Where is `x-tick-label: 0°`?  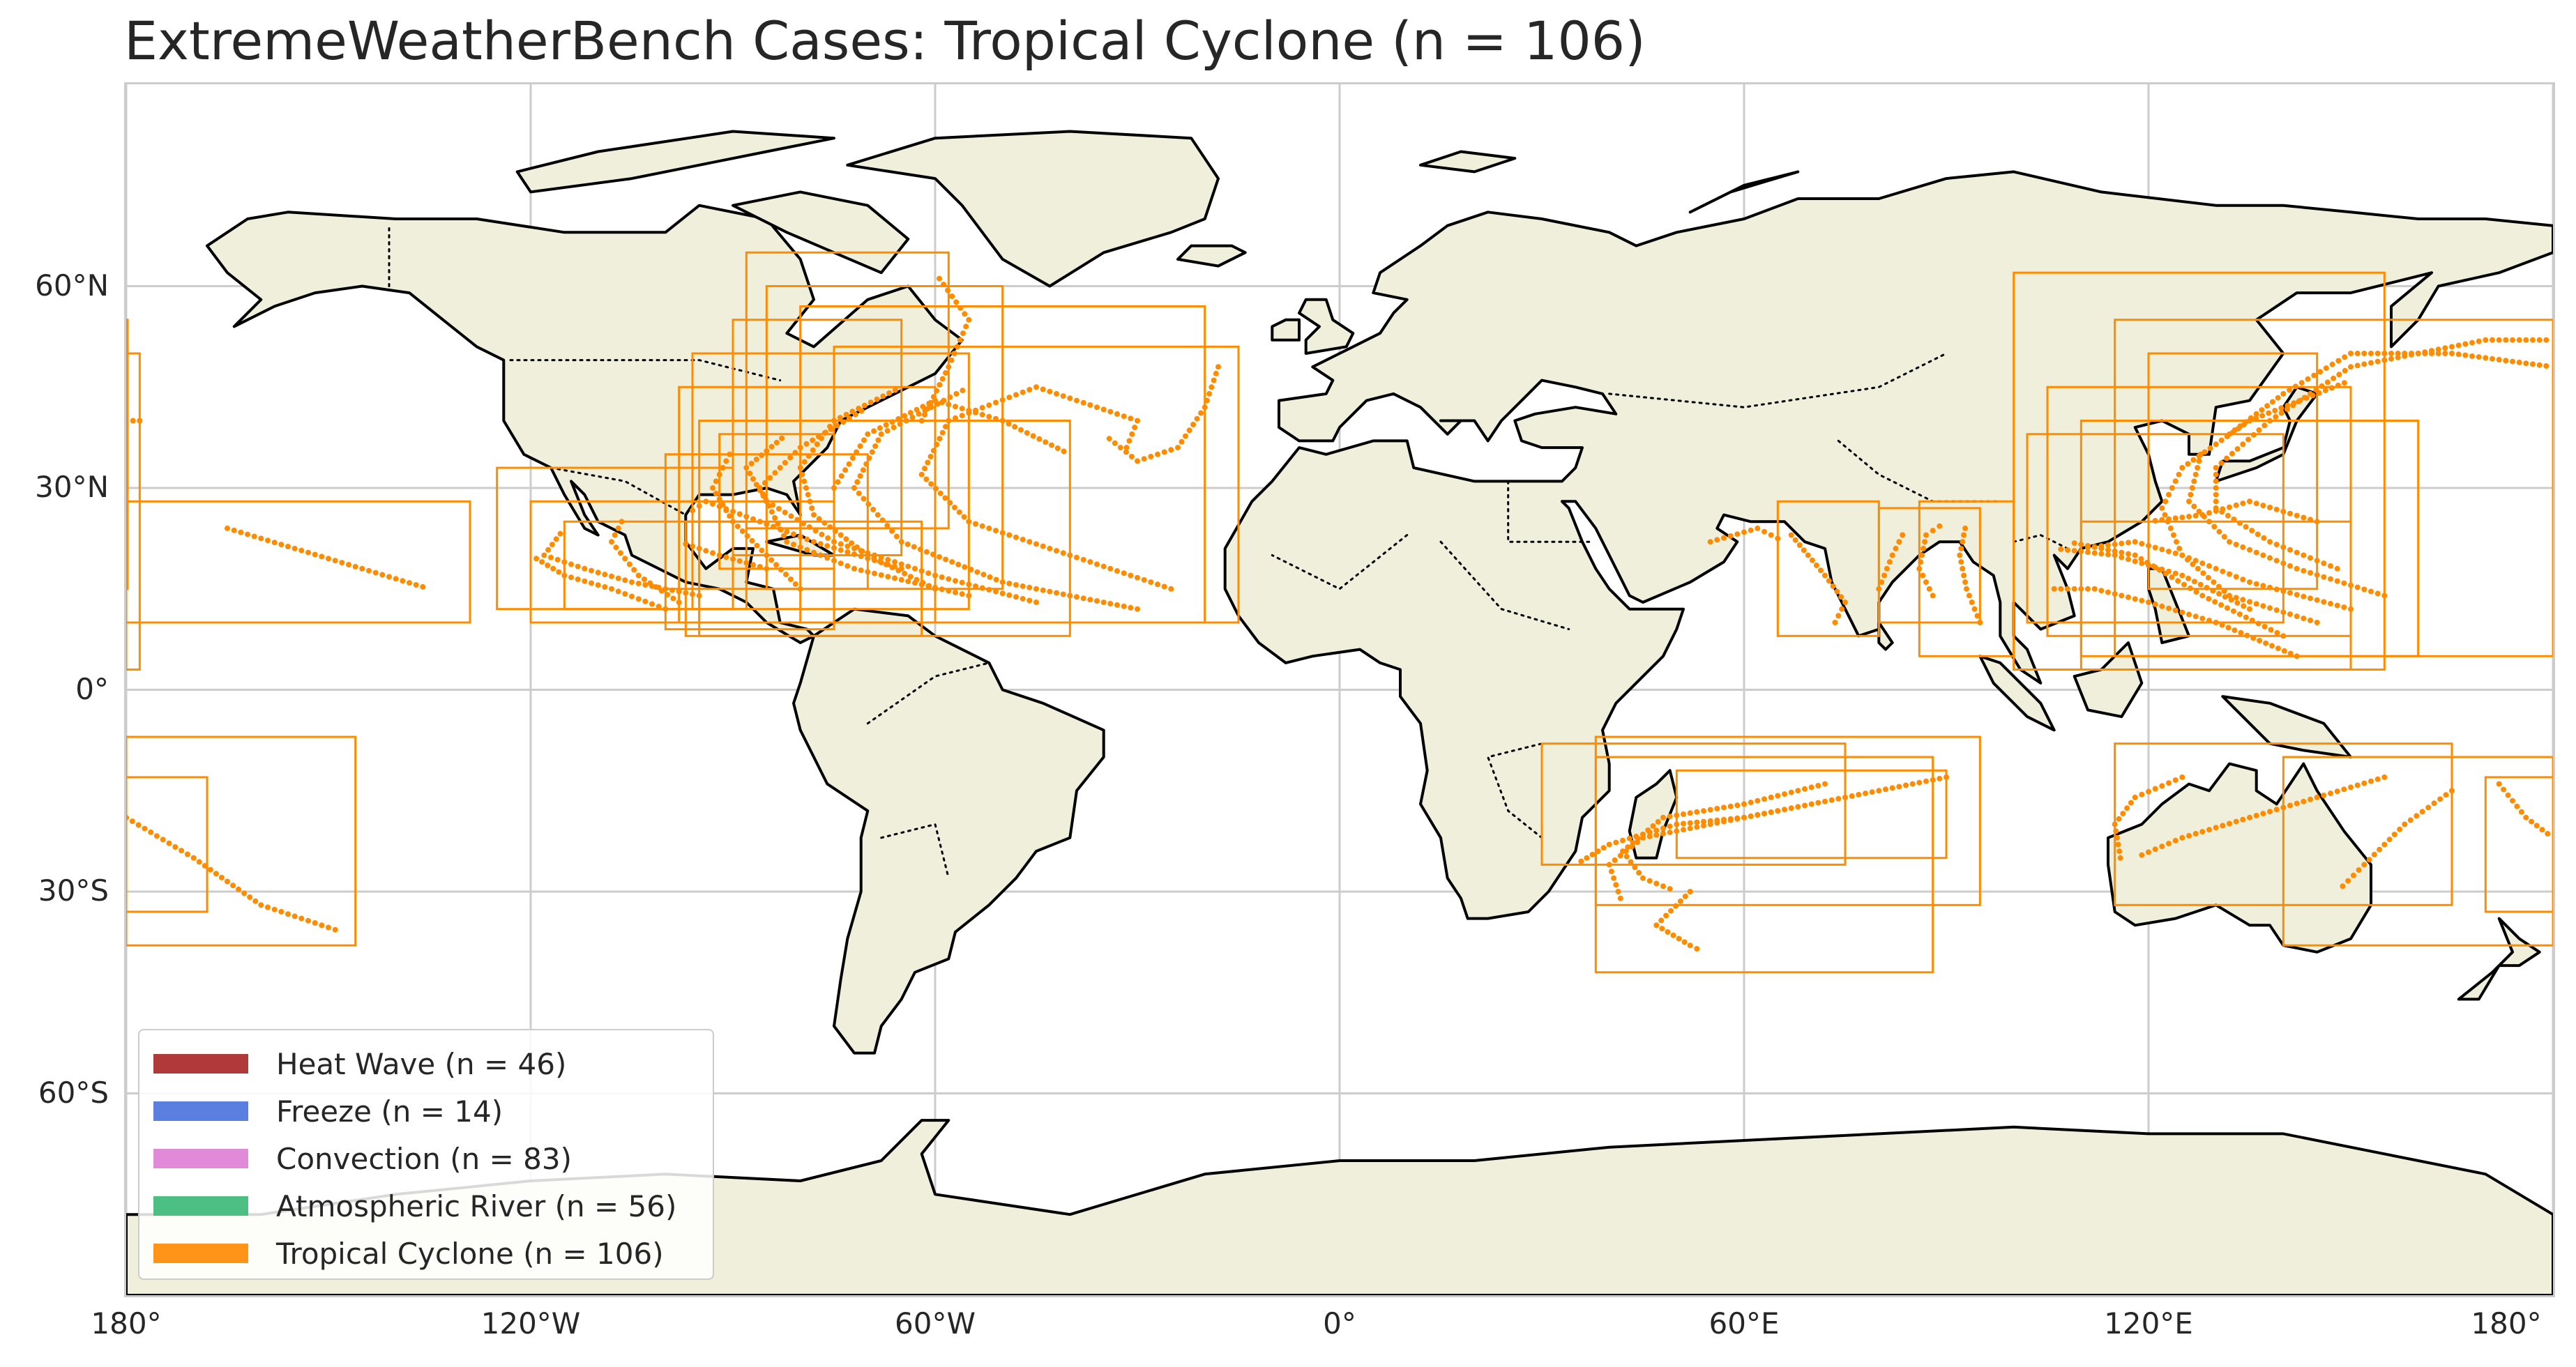
x-tick-label: 0° is located at coordinates (1339, 1323).